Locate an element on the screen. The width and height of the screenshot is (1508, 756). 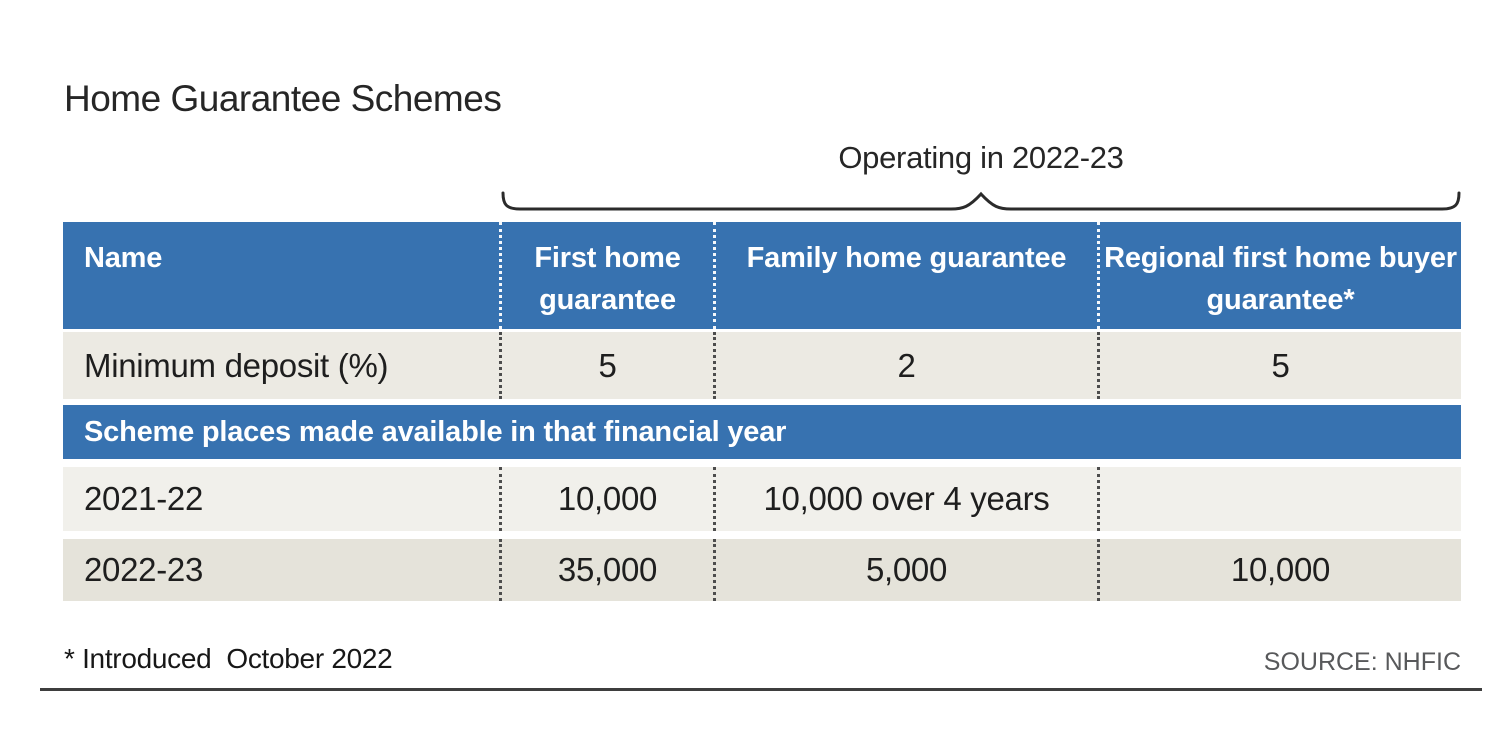
table-row-2021-22: 2021-22 10,000 10,000 over 4 years is located at coordinates (762, 499).